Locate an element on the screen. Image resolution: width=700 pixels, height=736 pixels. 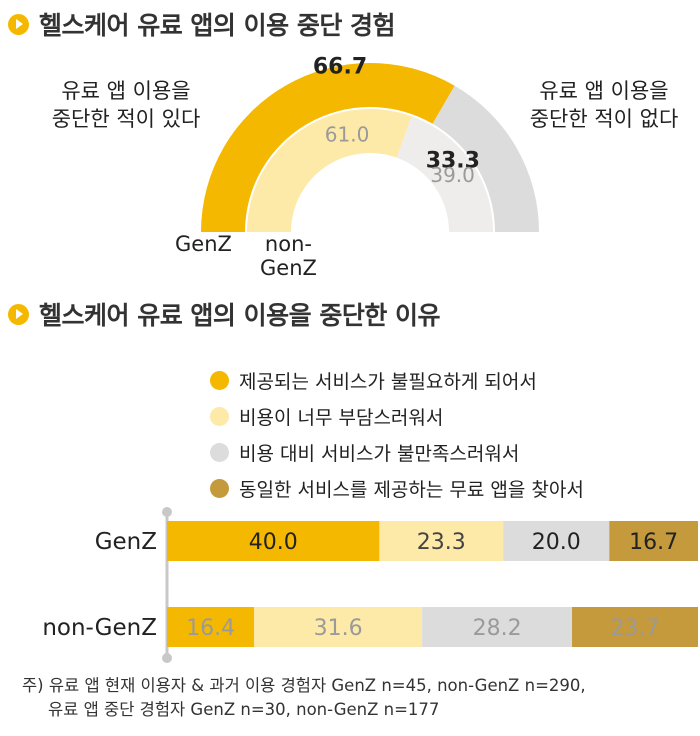
bar-value-label: 20.0 is located at coordinates (556, 542).